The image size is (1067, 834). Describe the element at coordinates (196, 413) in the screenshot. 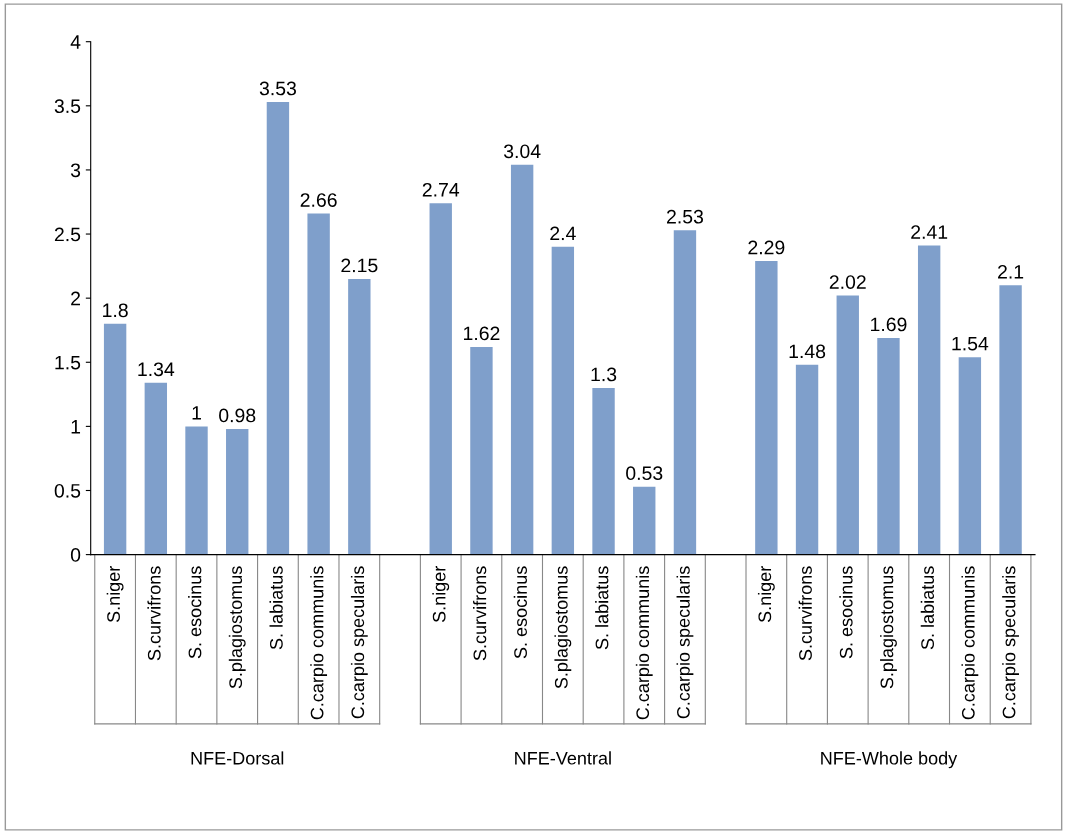

I see `data-label: 1` at that location.